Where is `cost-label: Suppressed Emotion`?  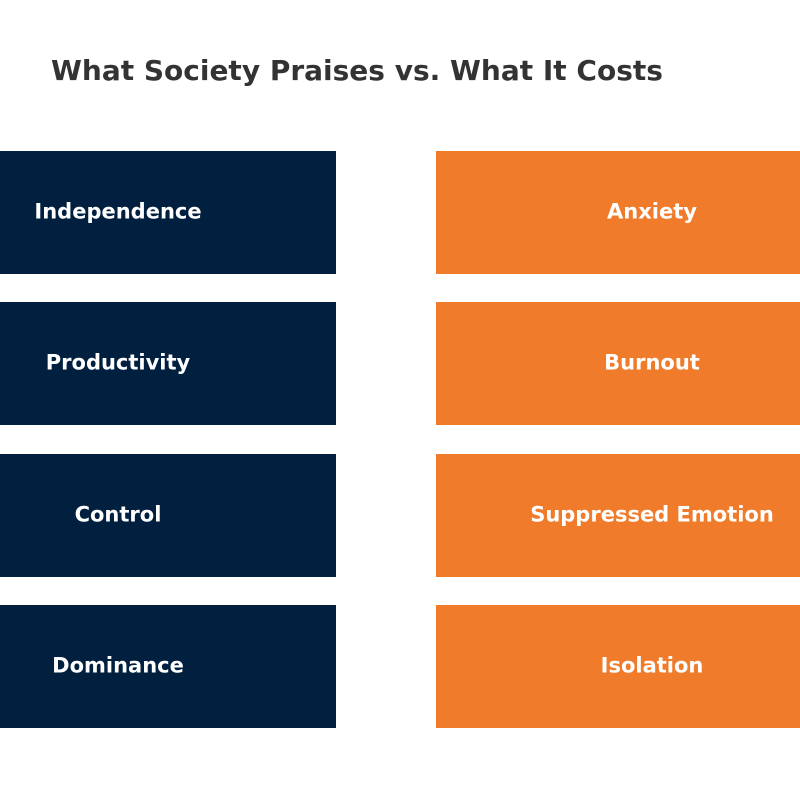 cost-label: Suppressed Emotion is located at coordinates (652, 515).